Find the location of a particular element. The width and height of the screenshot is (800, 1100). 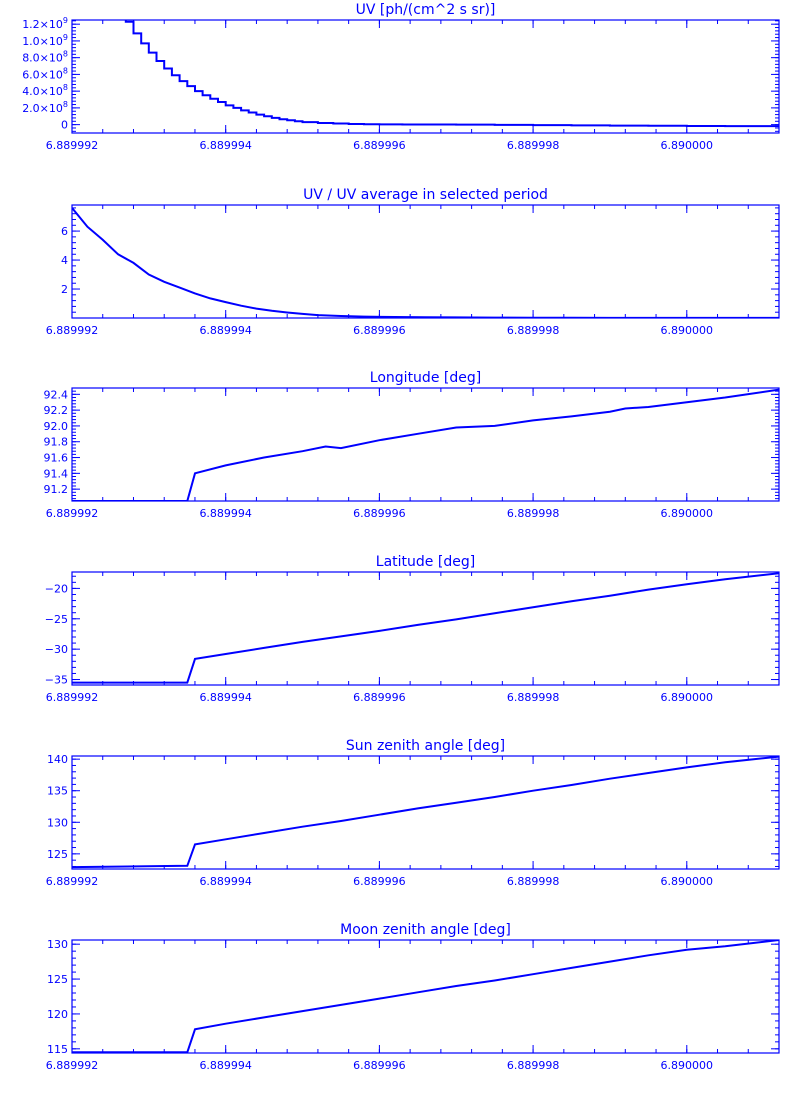

chart-title: Sun zenith angle [deg] is located at coordinates (425, 746).